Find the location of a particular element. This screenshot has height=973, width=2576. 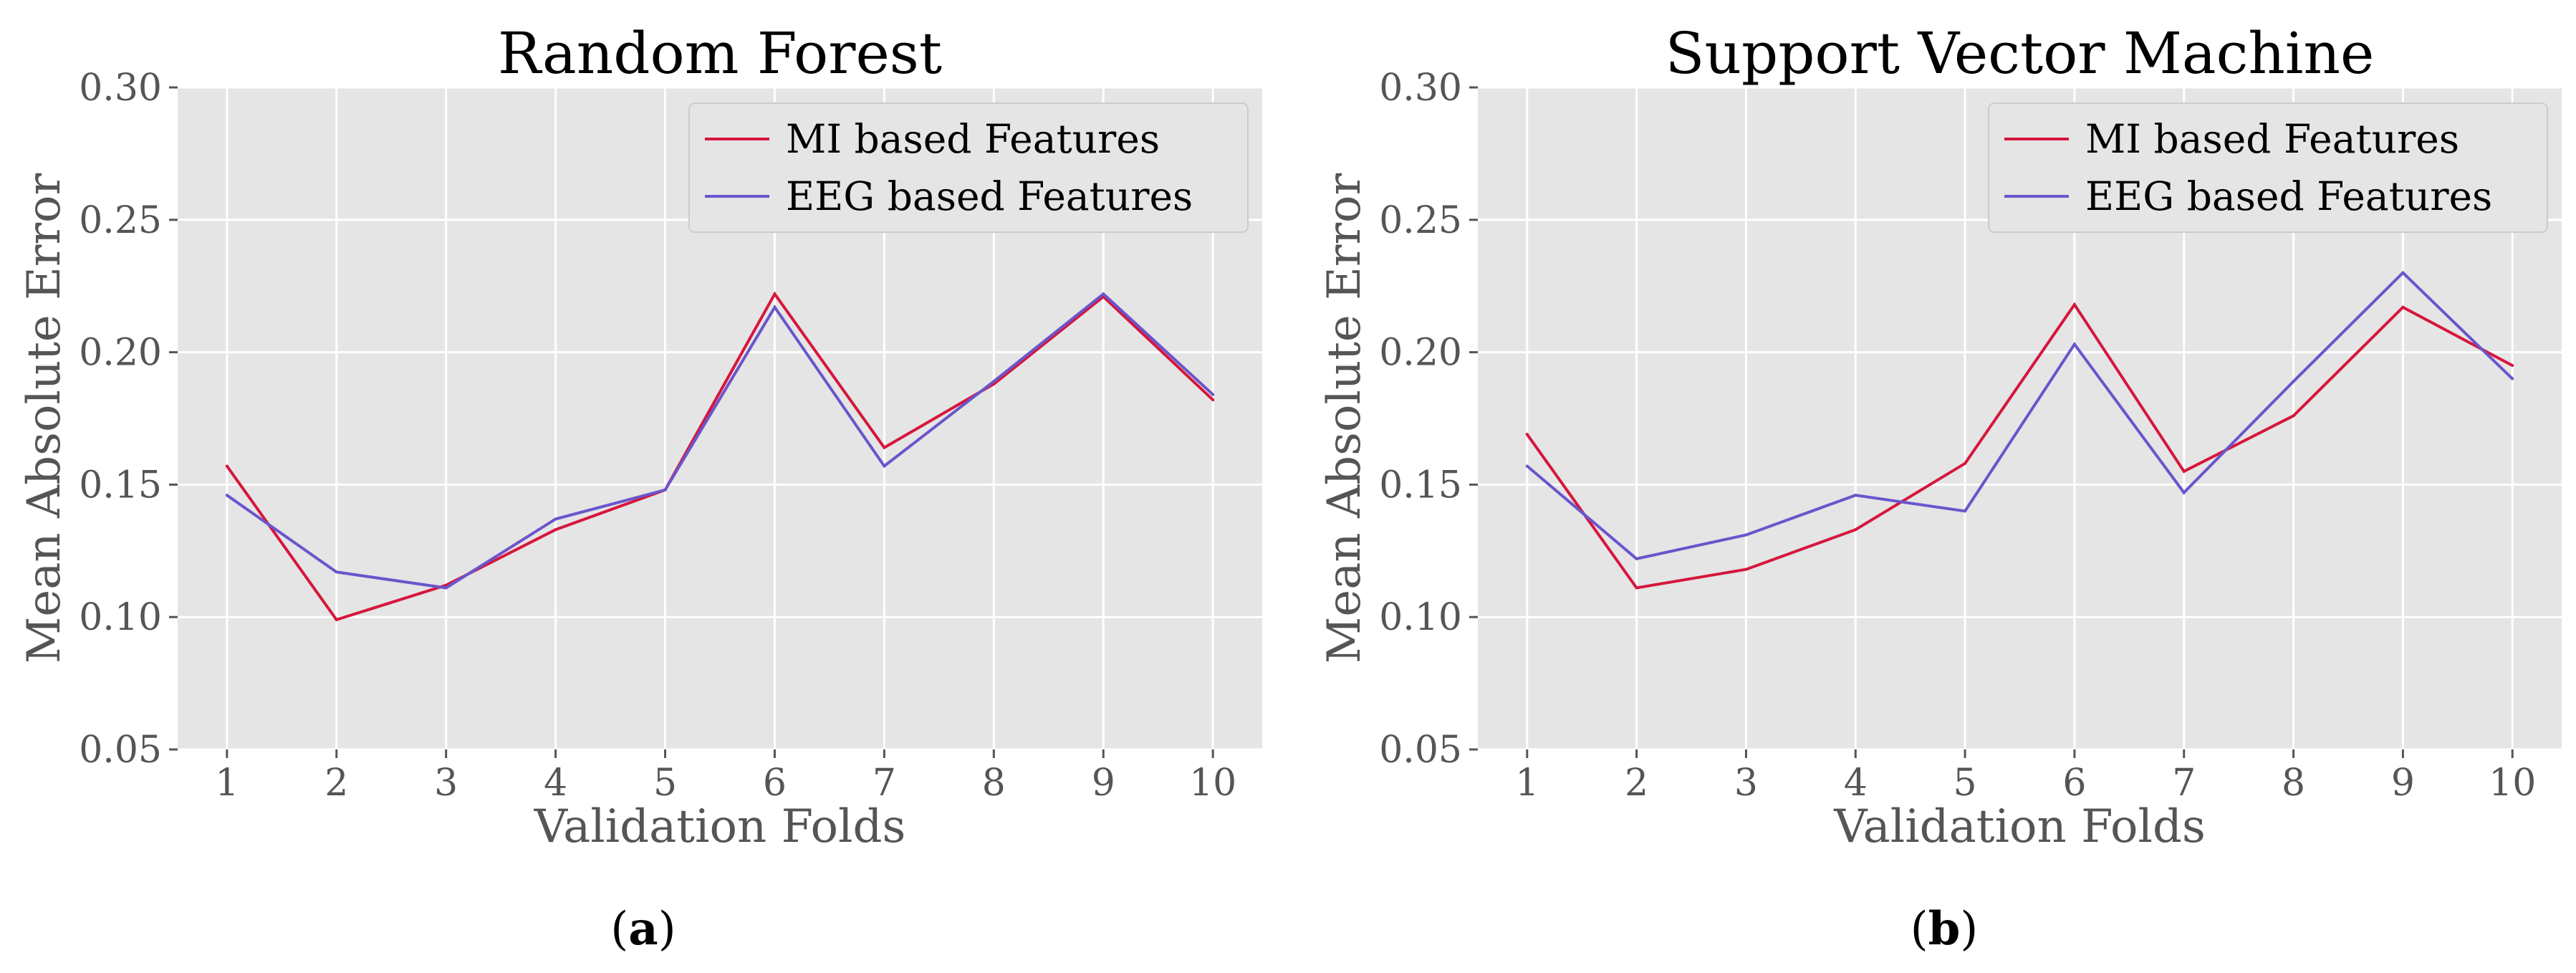

caption-letter: b is located at coordinates (1945, 929).